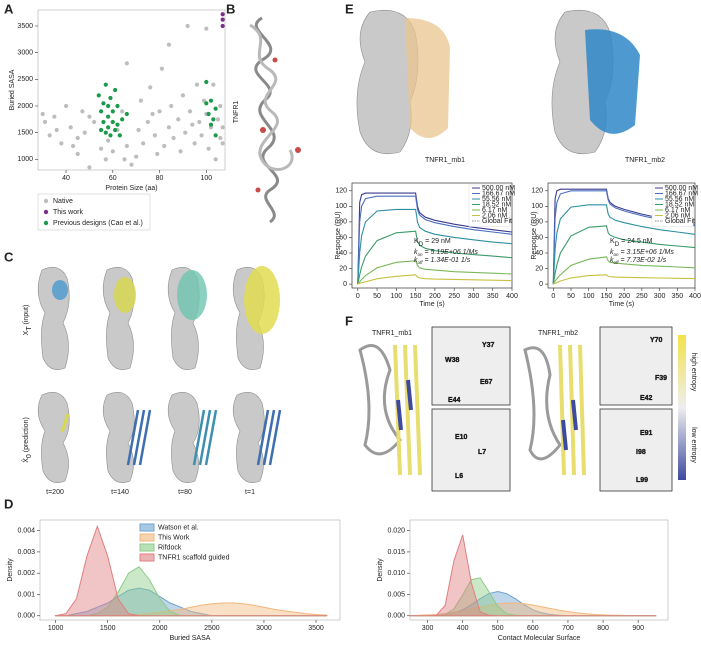 The image size is (701, 648). Describe the element at coordinates (26, 316) in the screenshot. I see `suffix: (input)` at that location.